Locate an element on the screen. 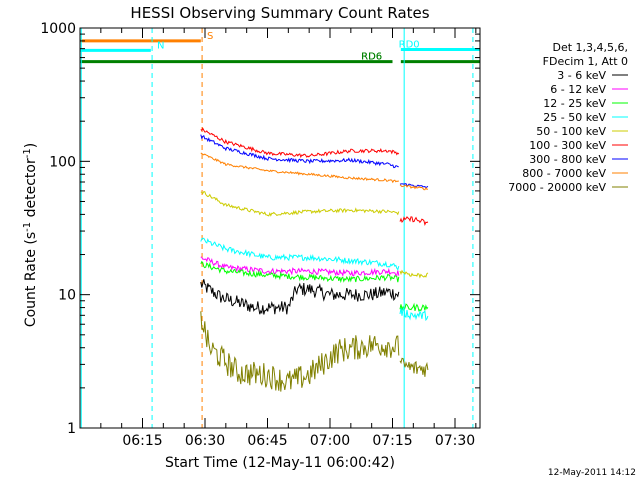  x-tick-label-1: 06:30 is located at coordinates (205, 441).